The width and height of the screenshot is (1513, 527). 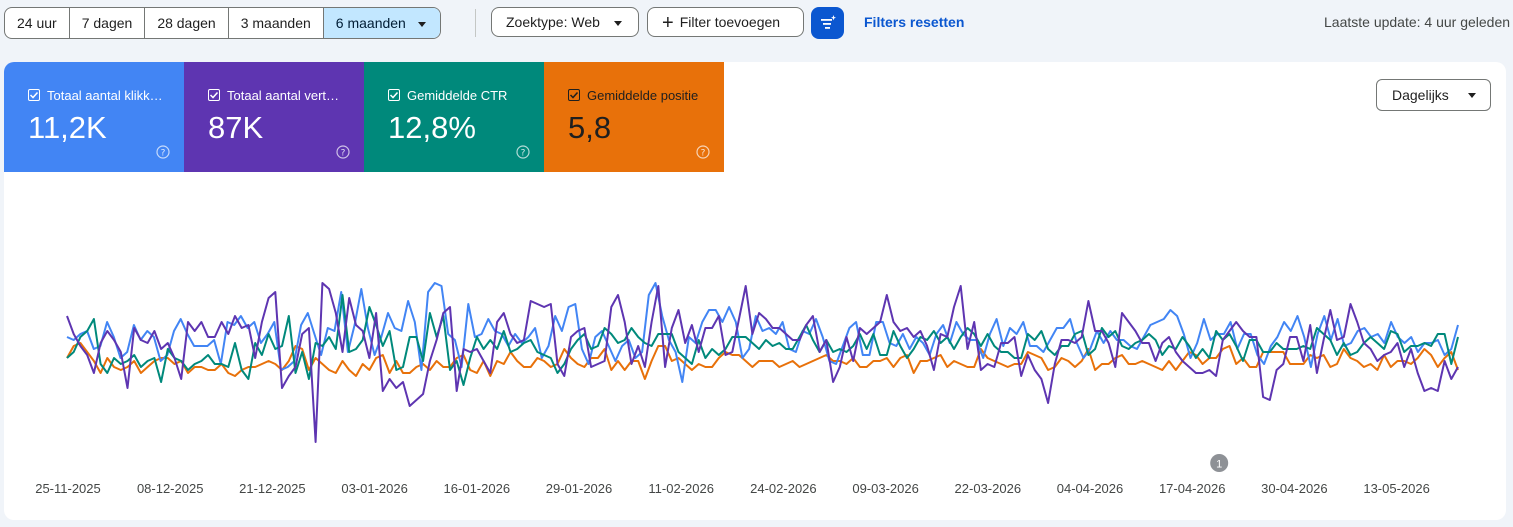 I want to click on metric-clicks-value: 11,2K, so click(x=67, y=127).